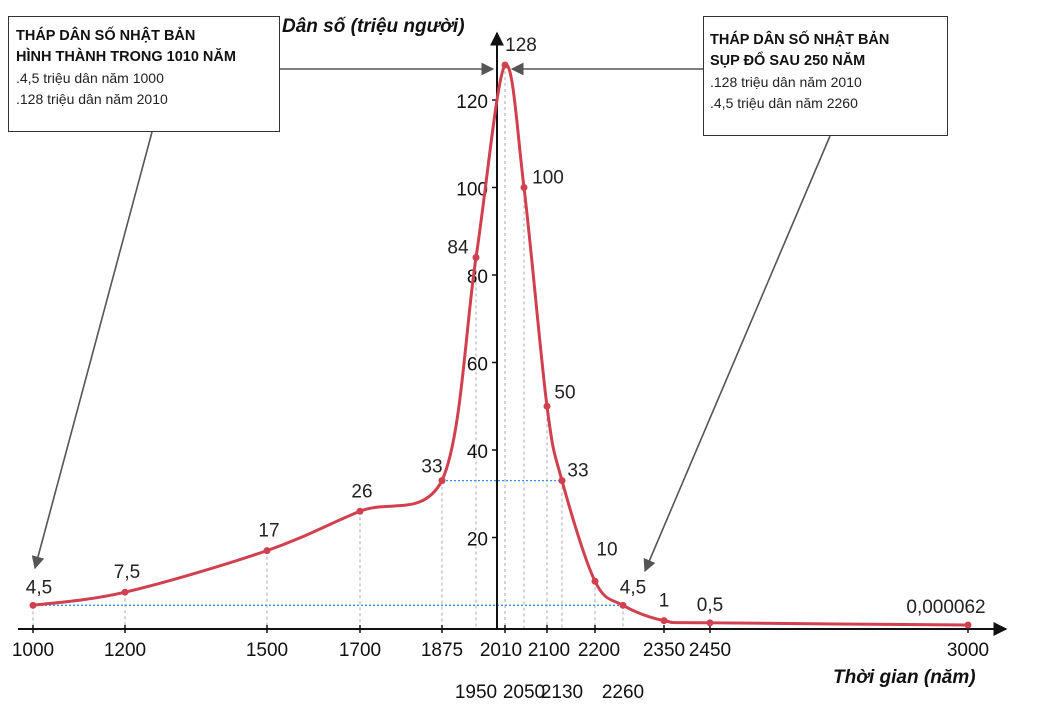  What do you see at coordinates (477, 365) in the screenshot?
I see `y-tick-label-60: 60` at bounding box center [477, 365].